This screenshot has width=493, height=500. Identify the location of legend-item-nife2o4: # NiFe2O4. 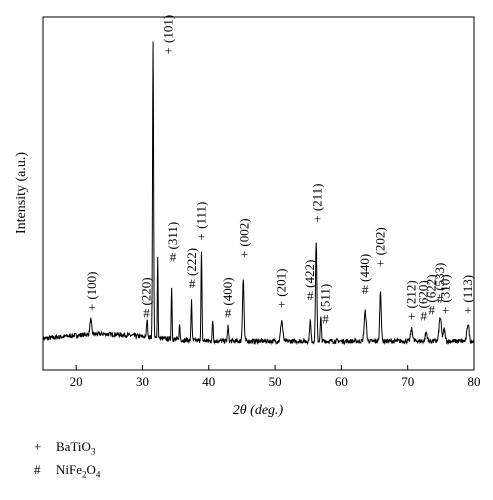
(67, 472).